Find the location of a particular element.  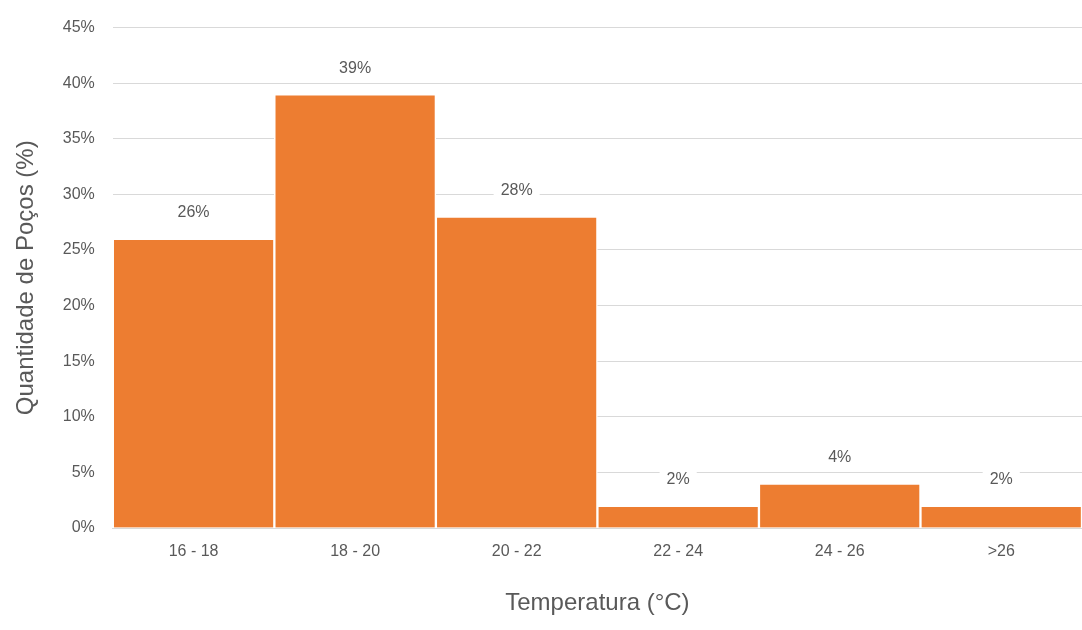

y-tick-label: 45% is located at coordinates (78, 27).